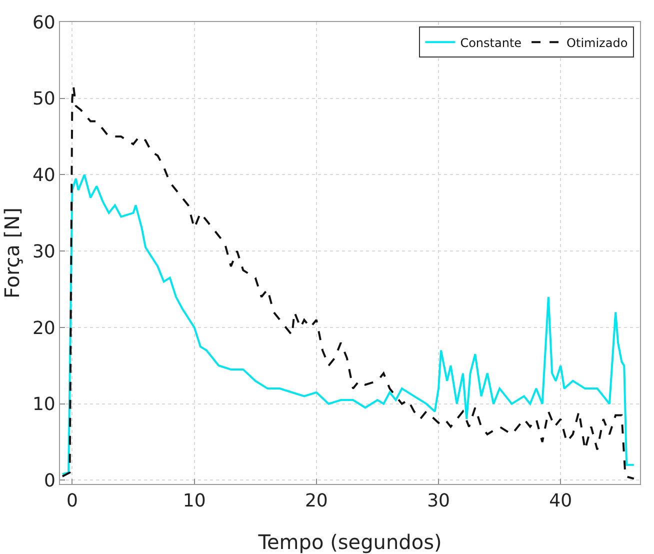 This screenshot has width=654, height=554. What do you see at coordinates (194, 501) in the screenshot?
I see `x-tick-label: 10` at bounding box center [194, 501].